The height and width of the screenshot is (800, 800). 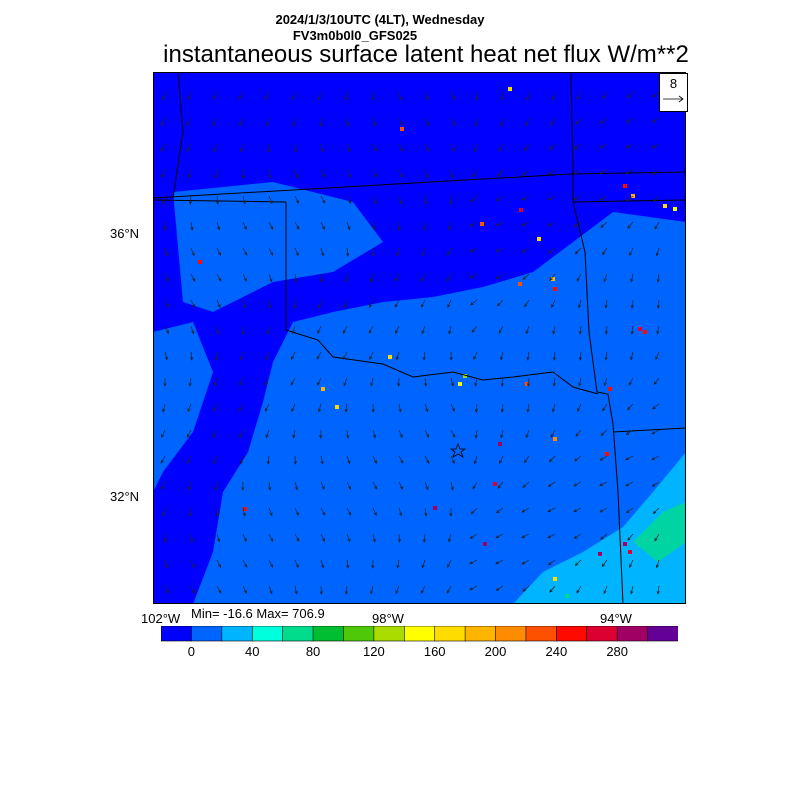 What do you see at coordinates (252, 651) in the screenshot?
I see `colorbar-label: 40` at bounding box center [252, 651].